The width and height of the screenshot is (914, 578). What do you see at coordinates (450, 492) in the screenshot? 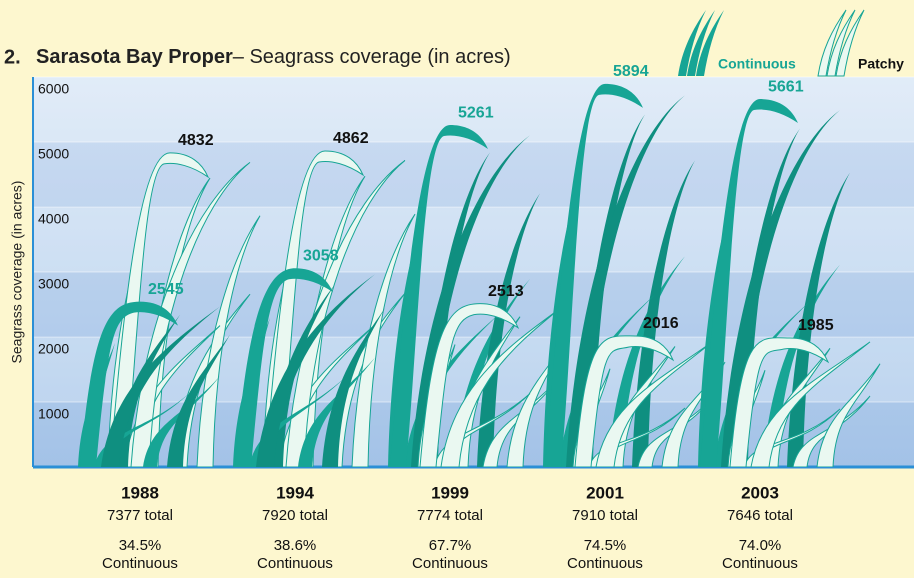
I see `year-label: 1999` at bounding box center [450, 492].